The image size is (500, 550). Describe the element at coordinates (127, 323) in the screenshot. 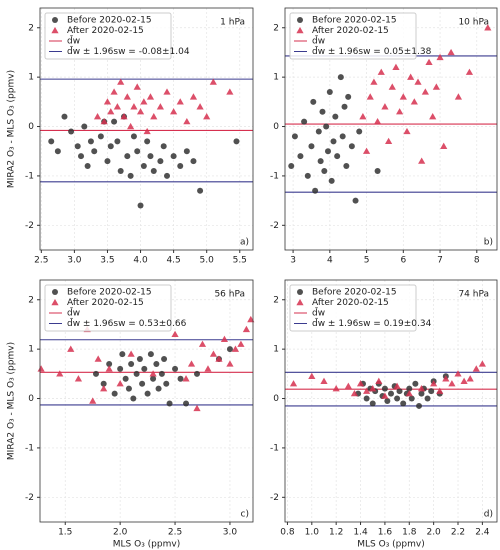

I see `legend-label: d̄w ± 1.96sw = 0.53±0.66` at that location.